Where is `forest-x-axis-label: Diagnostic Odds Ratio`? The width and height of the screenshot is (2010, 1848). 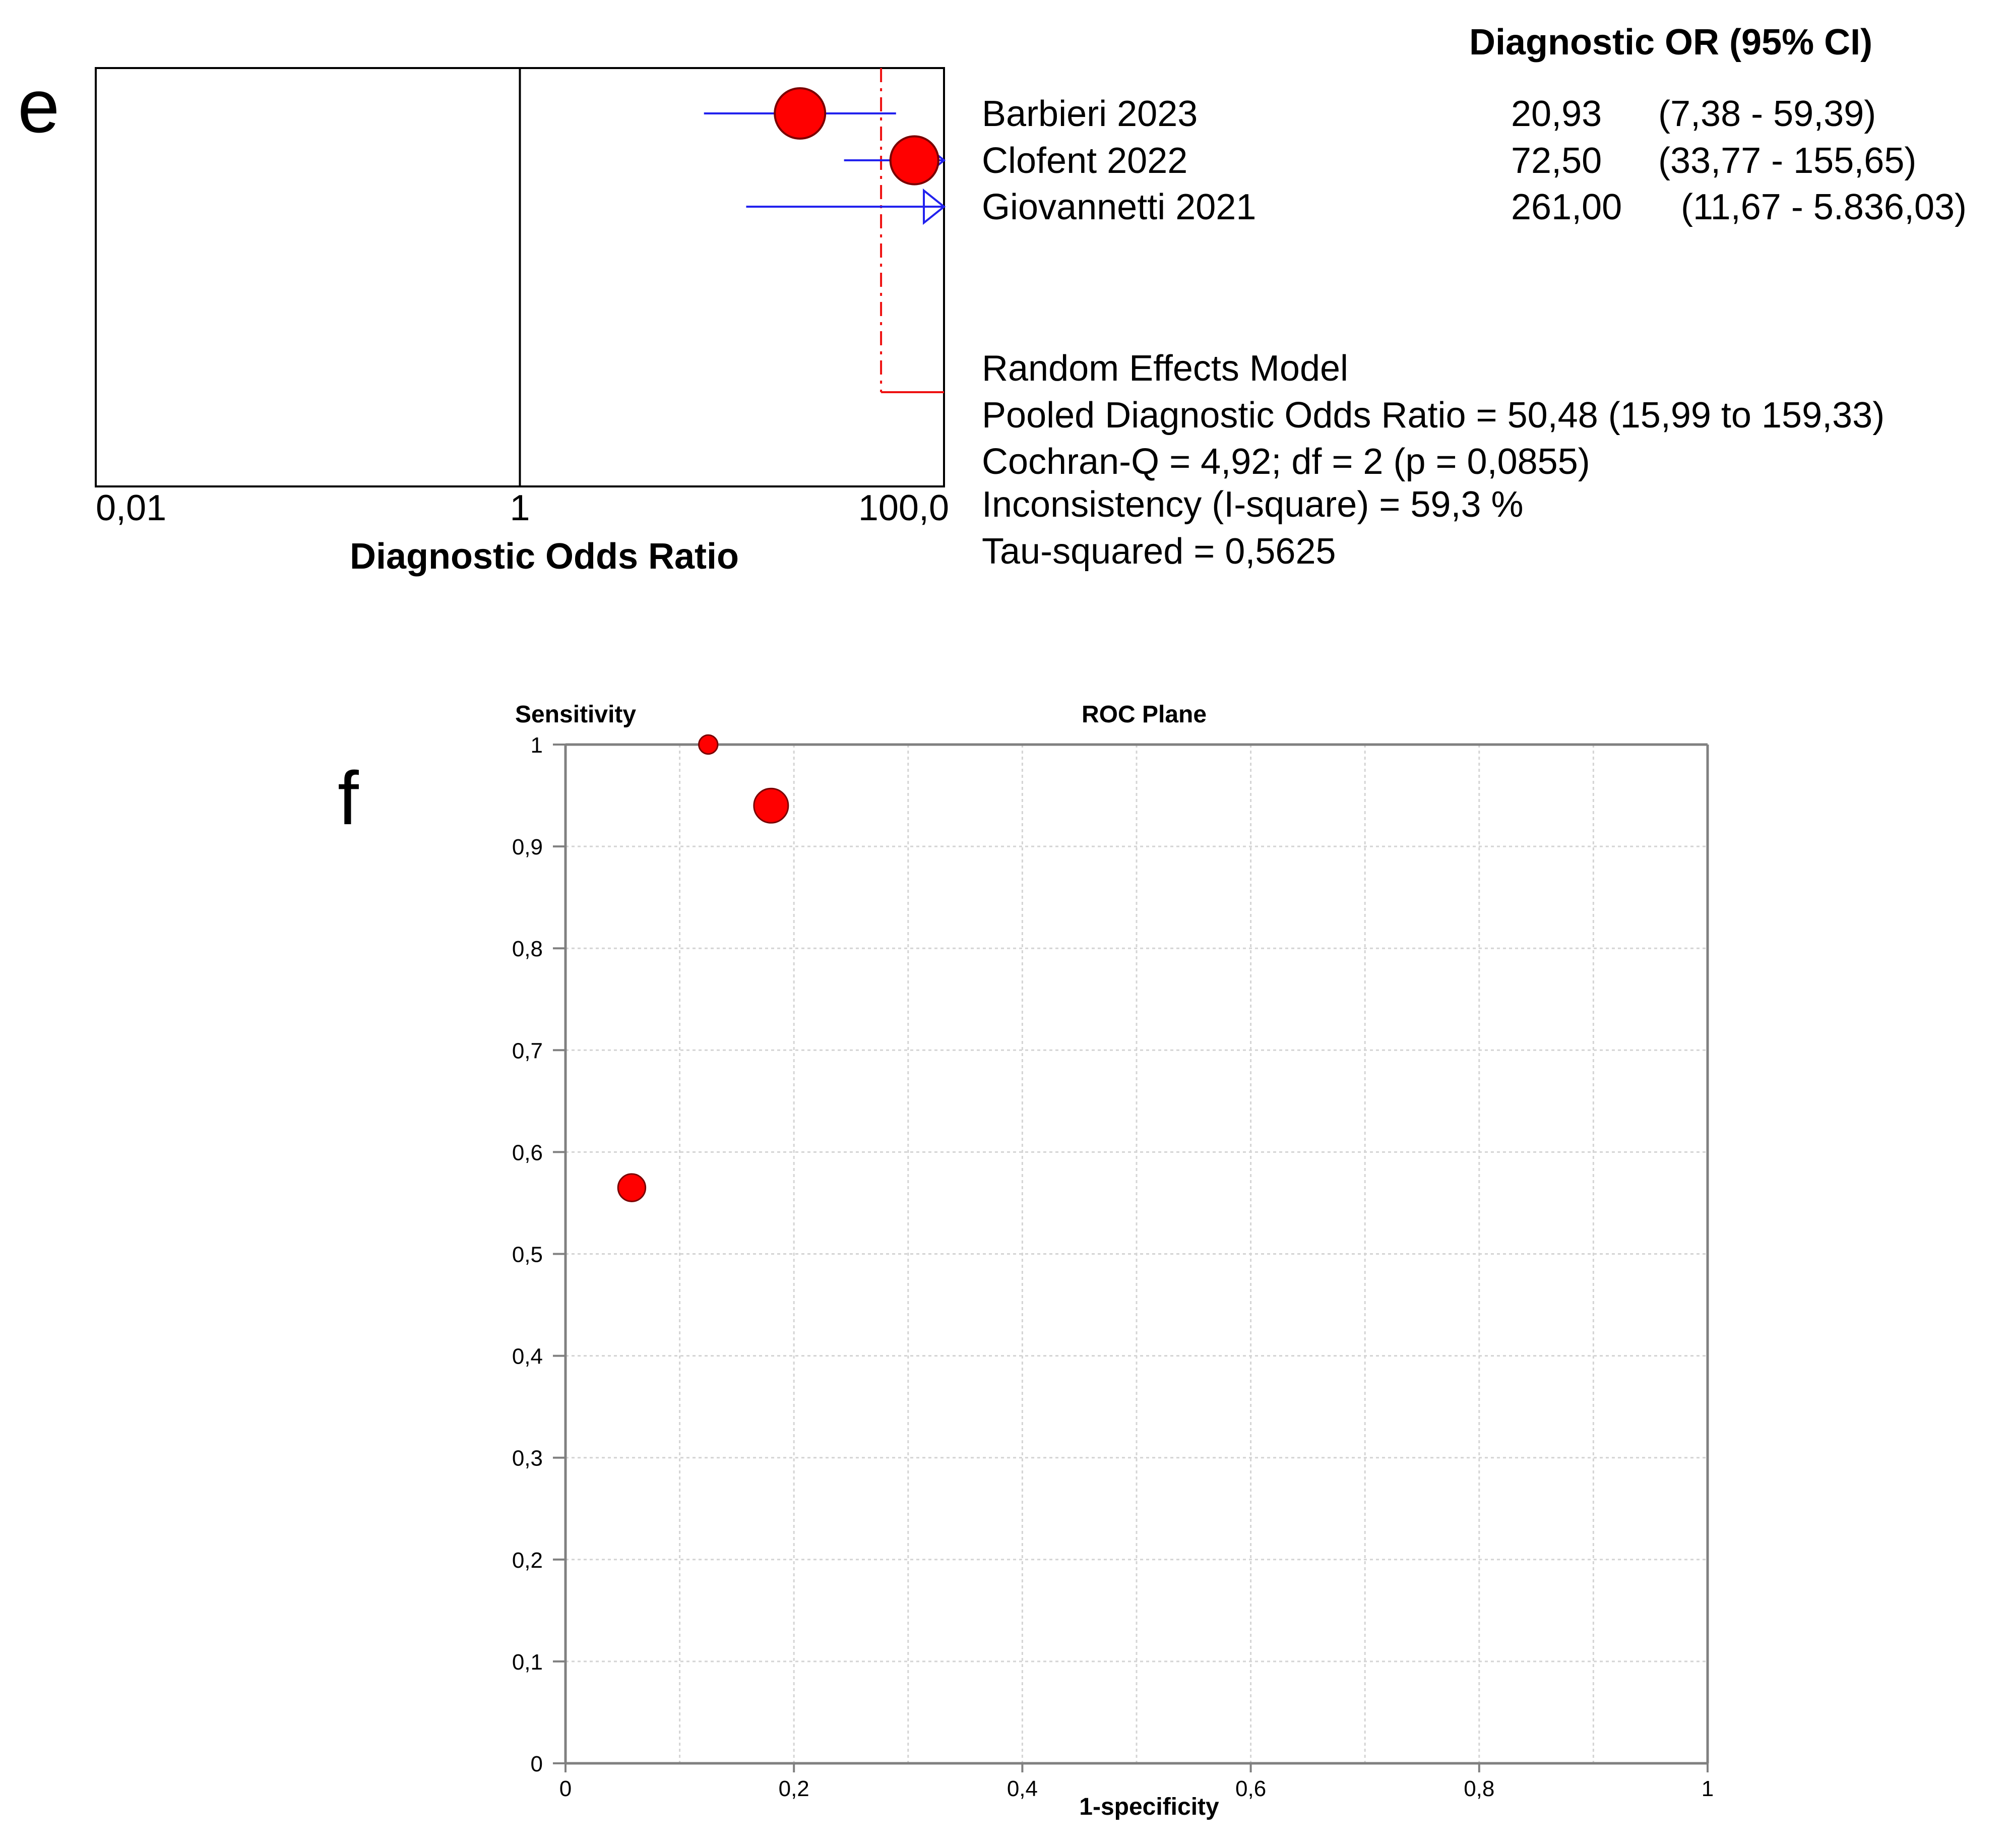
forest-x-axis-label: Diagnostic Odds Ratio is located at coordinates (544, 556).